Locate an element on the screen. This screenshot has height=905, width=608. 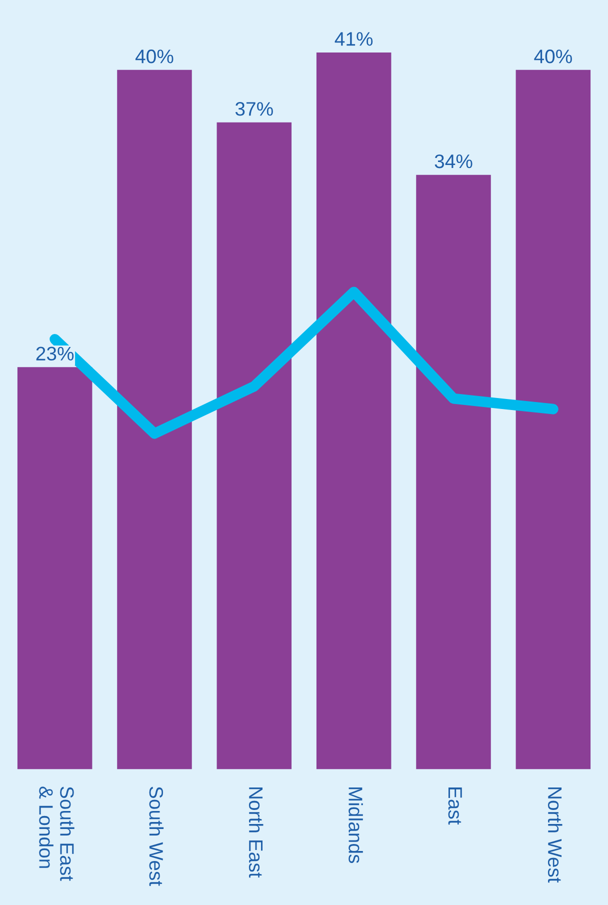
x-tick-label: East is located at coordinates (455, 806).